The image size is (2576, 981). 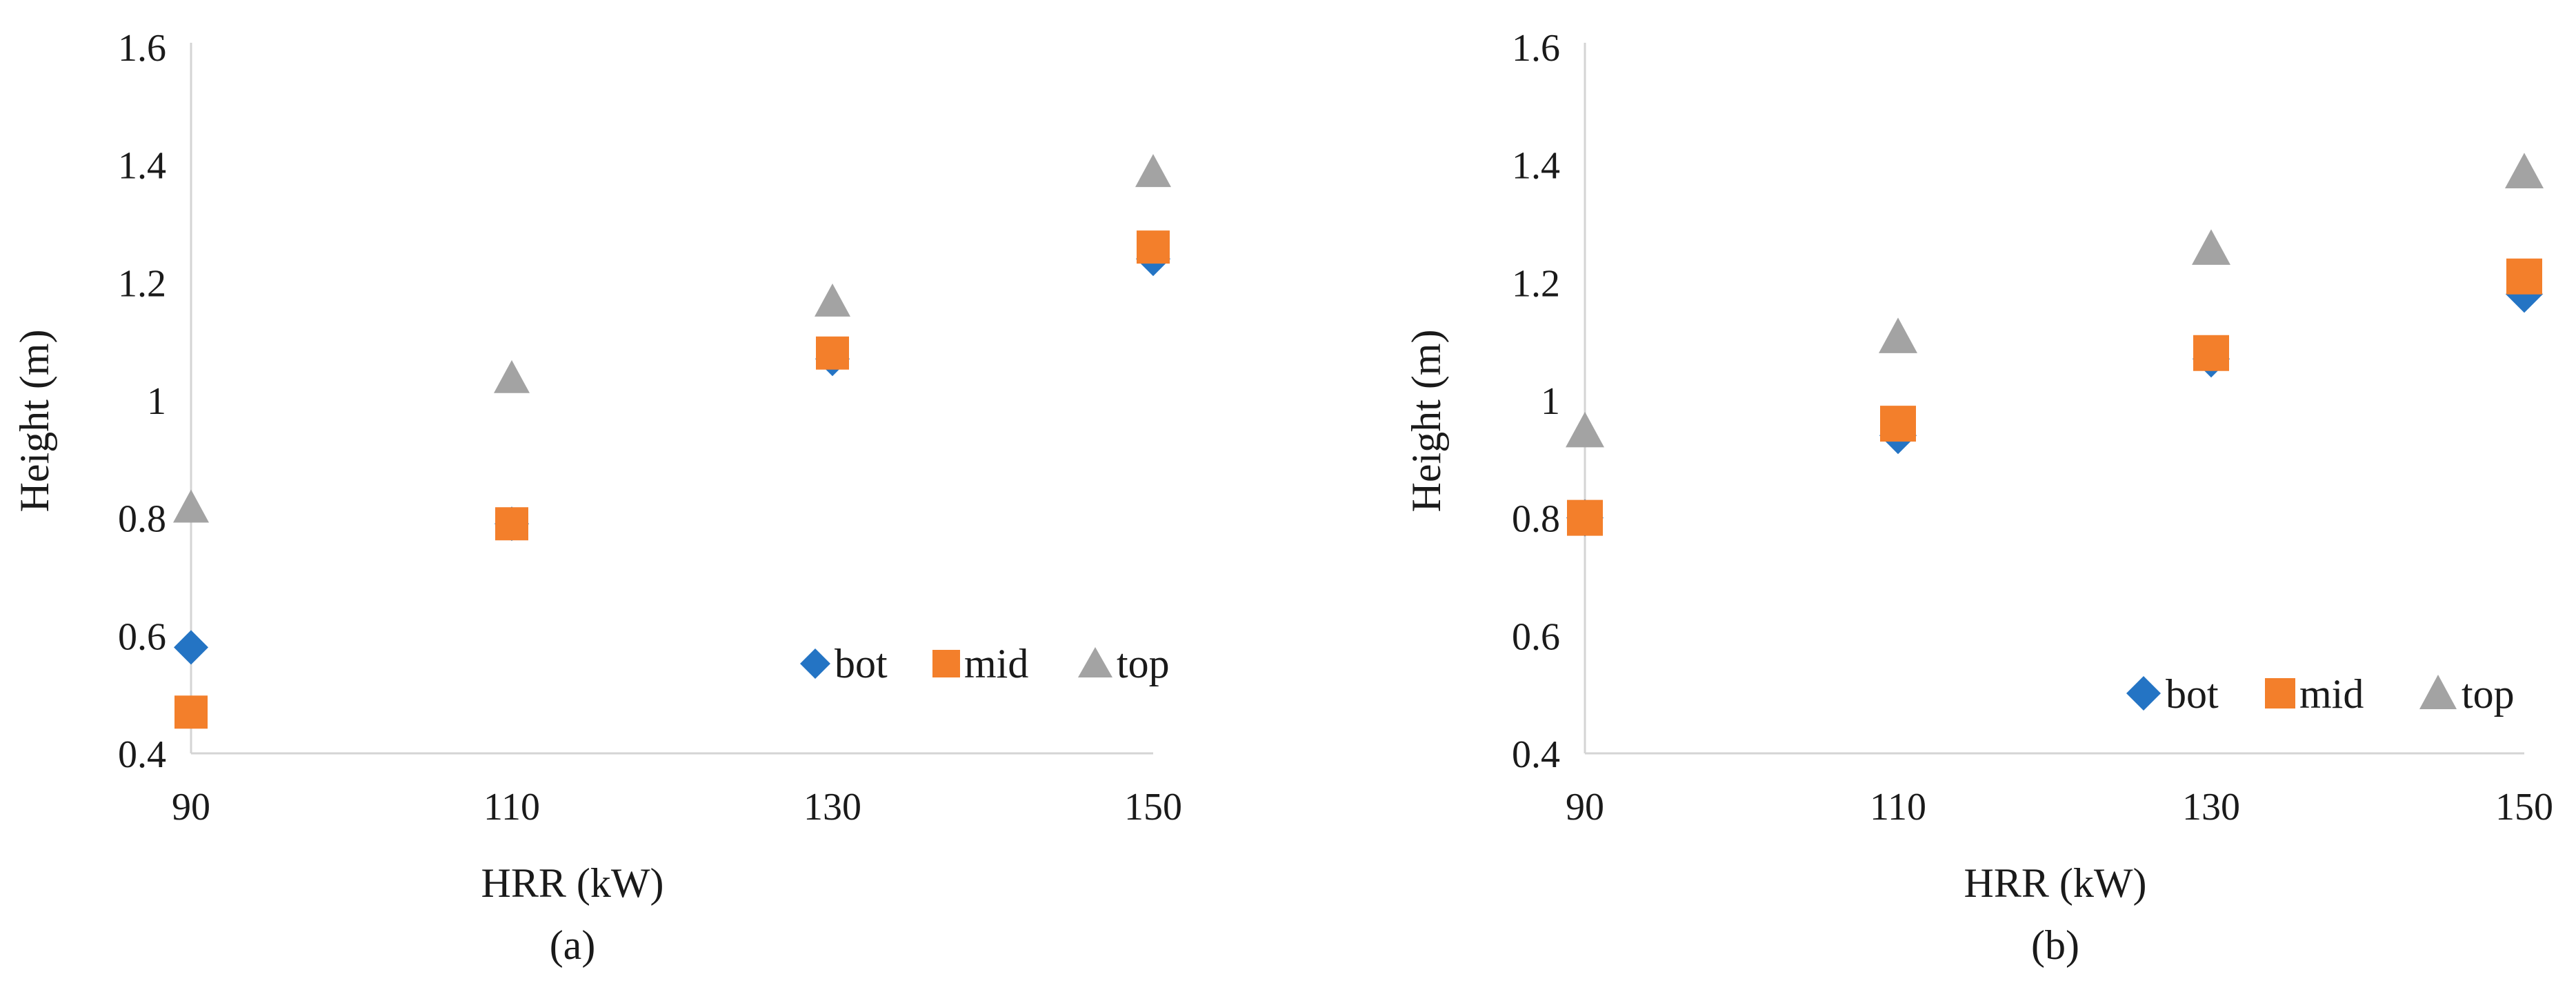 I want to click on data-point-bot, so click(x=191, y=647).